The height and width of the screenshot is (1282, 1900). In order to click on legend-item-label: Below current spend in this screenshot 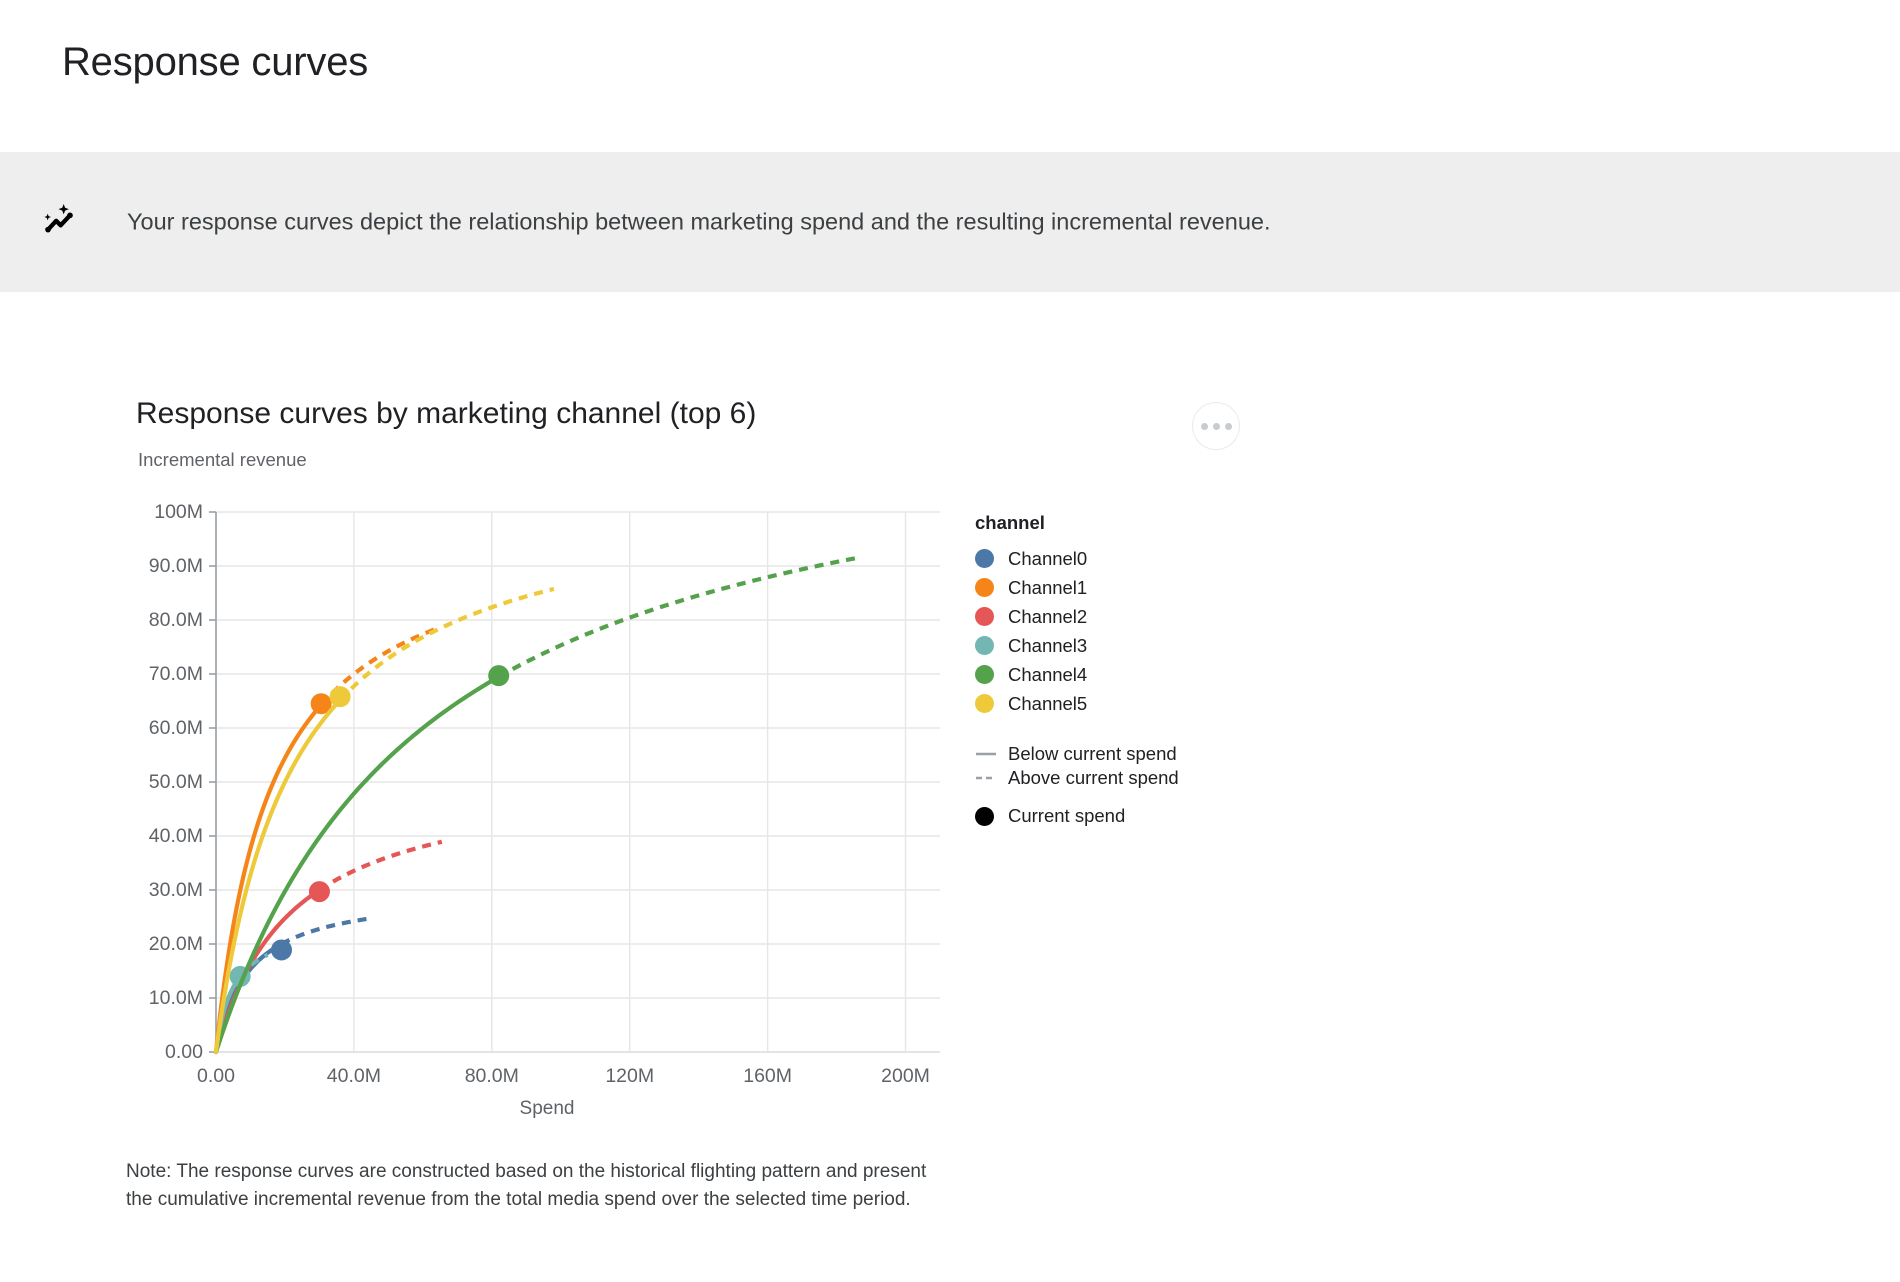, I will do `click(1092, 753)`.